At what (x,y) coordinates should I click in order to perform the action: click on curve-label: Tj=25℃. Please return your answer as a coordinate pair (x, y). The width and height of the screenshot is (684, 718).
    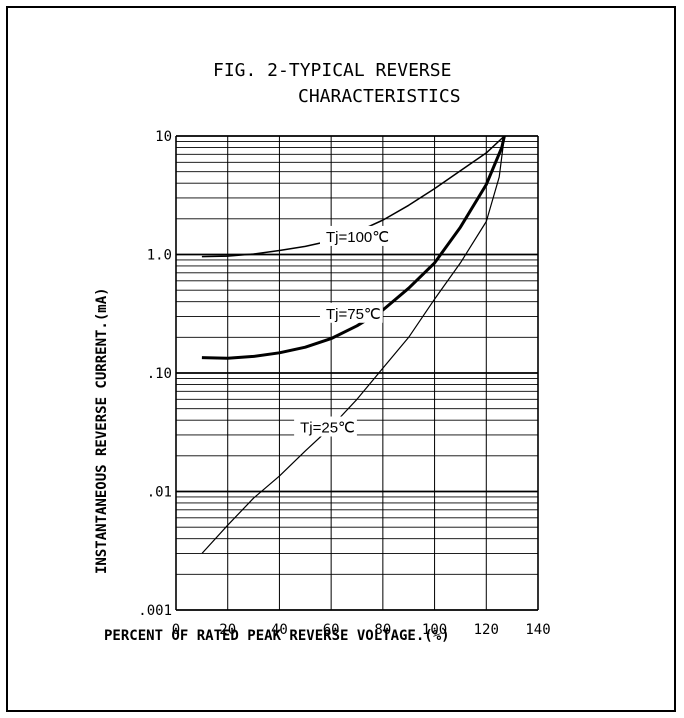
    Looking at the image, I should click on (327, 428).